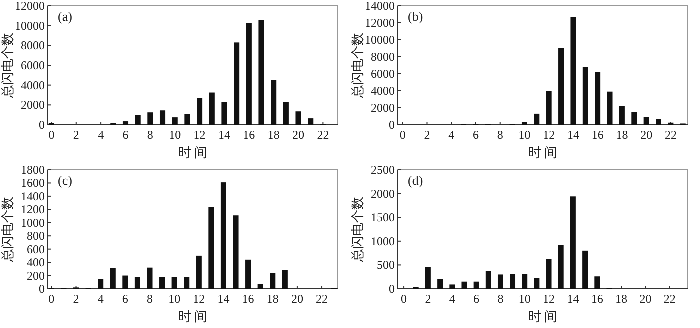 The image size is (700, 328). Describe the element at coordinates (36, 249) in the screenshot. I see `y-tick-label: 600` at that location.